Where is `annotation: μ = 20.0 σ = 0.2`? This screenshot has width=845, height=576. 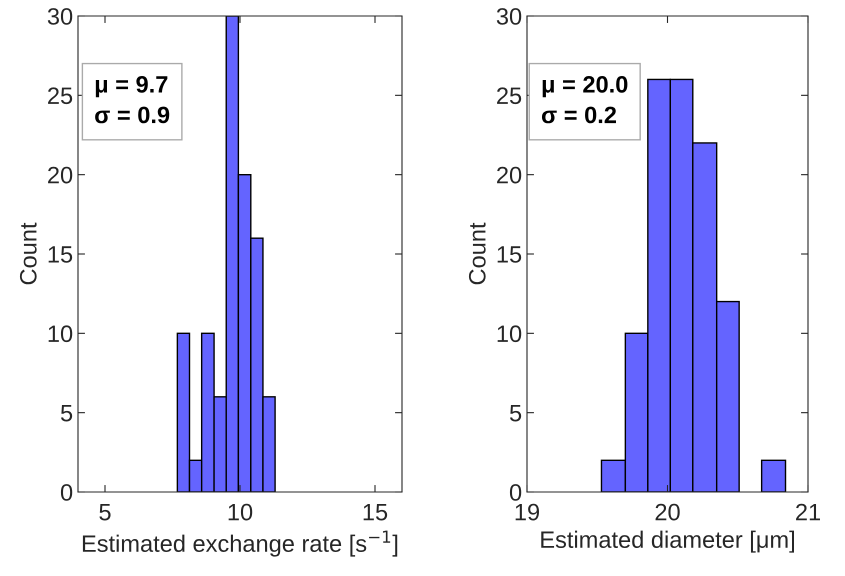
annotation: μ = 20.0 σ = 0.2 is located at coordinates (585, 100).